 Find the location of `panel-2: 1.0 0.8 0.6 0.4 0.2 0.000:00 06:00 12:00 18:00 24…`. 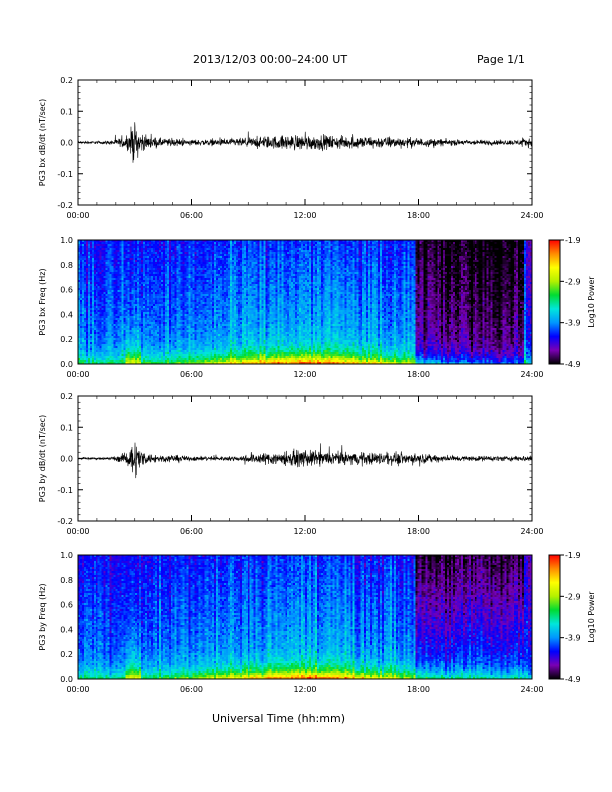

panel-2: 1.0 0.8 0.6 0.4 0.2 0.000:00 06:00 12:00 18:00 24… is located at coordinates (291, 307).